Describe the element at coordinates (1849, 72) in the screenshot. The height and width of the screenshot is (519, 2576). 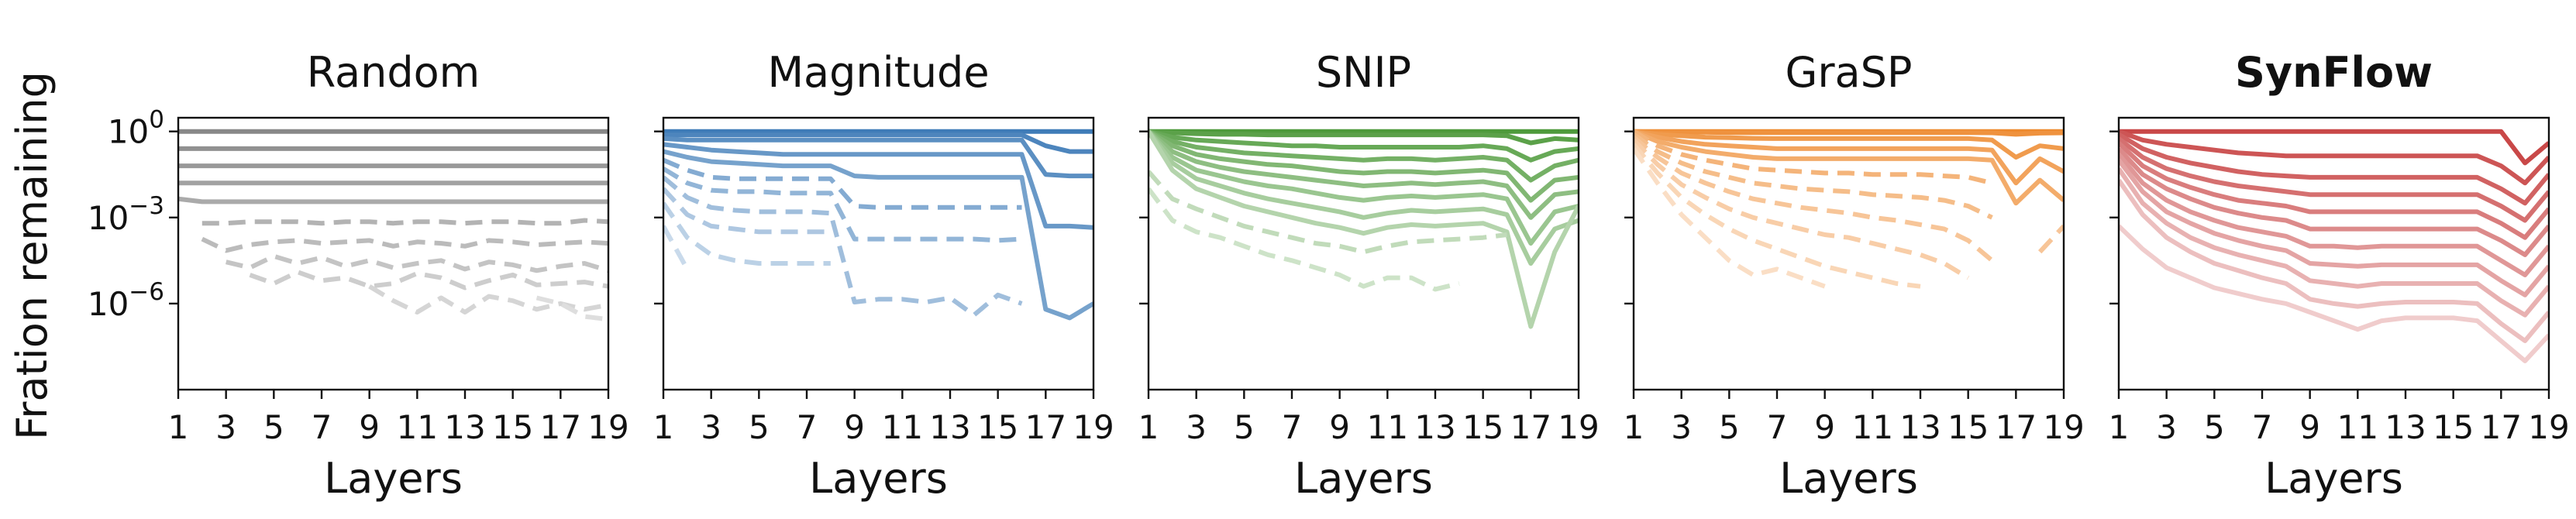
I see `panel-title: GraSP` at that location.